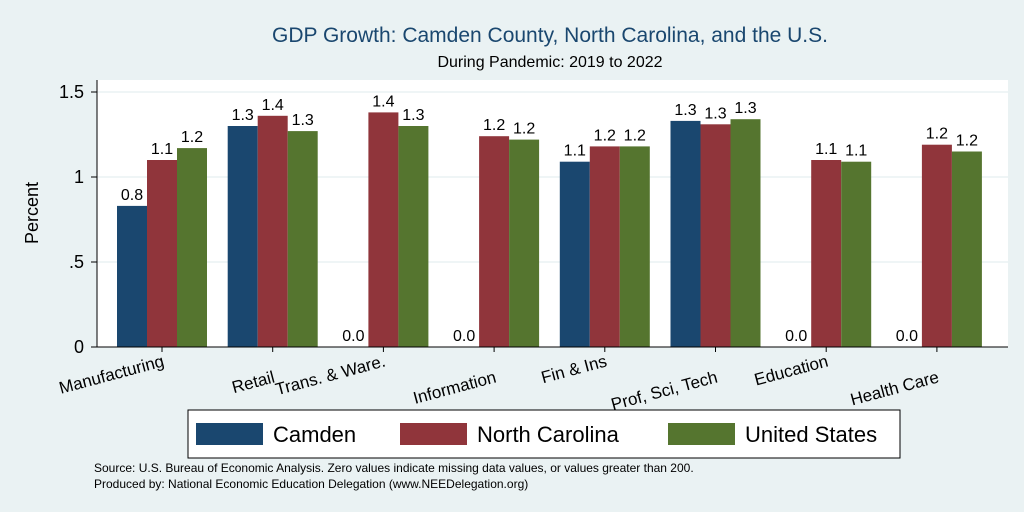 This screenshot has height=512, width=1024. Describe the element at coordinates (314, 434) in the screenshot. I see `legend-label: Camden` at that location.